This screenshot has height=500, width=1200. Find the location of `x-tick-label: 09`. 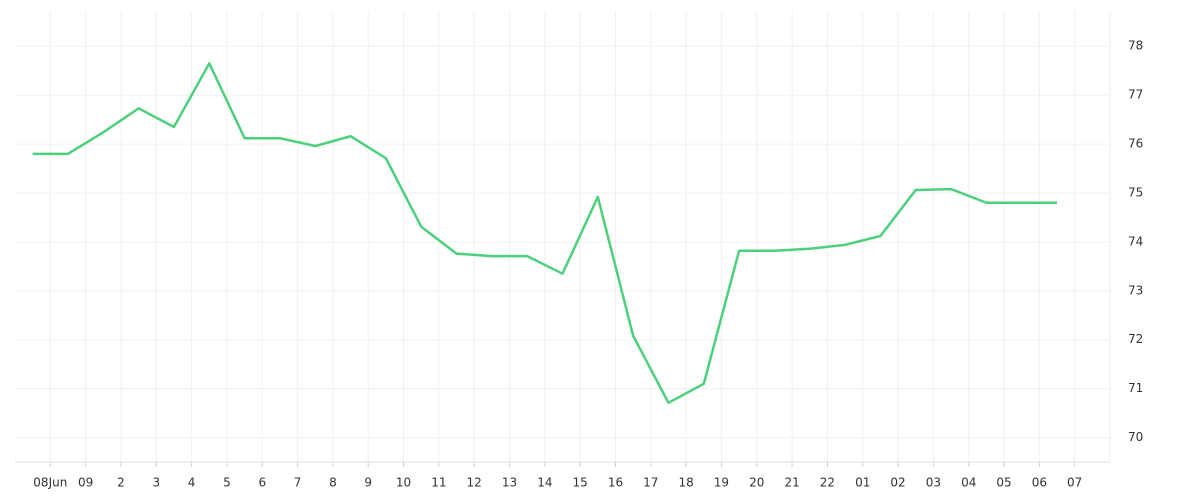

x-tick-label: 09 is located at coordinates (85, 483).